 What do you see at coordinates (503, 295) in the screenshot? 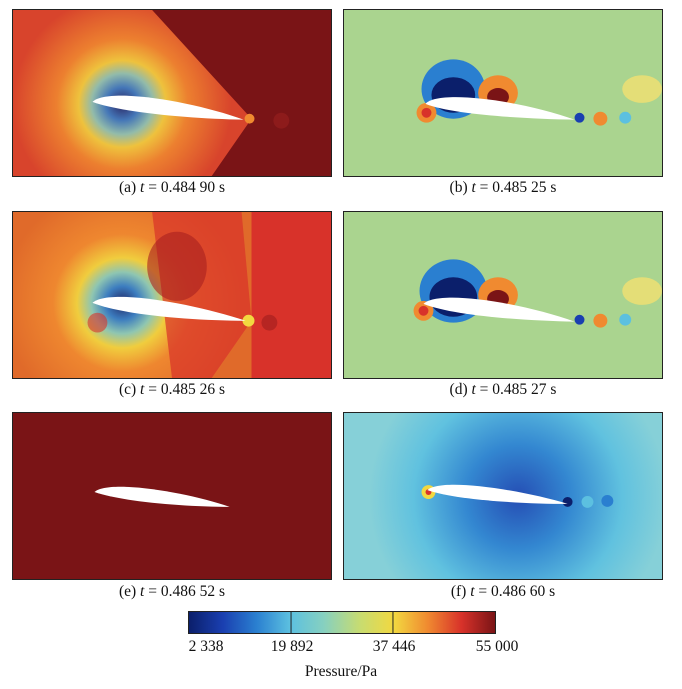
I see `panel-d` at bounding box center [503, 295].